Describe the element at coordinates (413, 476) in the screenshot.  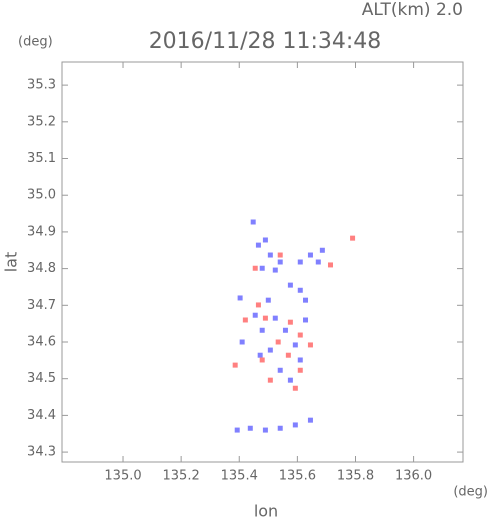
I see `x-tick-label: 136.0` at that location.